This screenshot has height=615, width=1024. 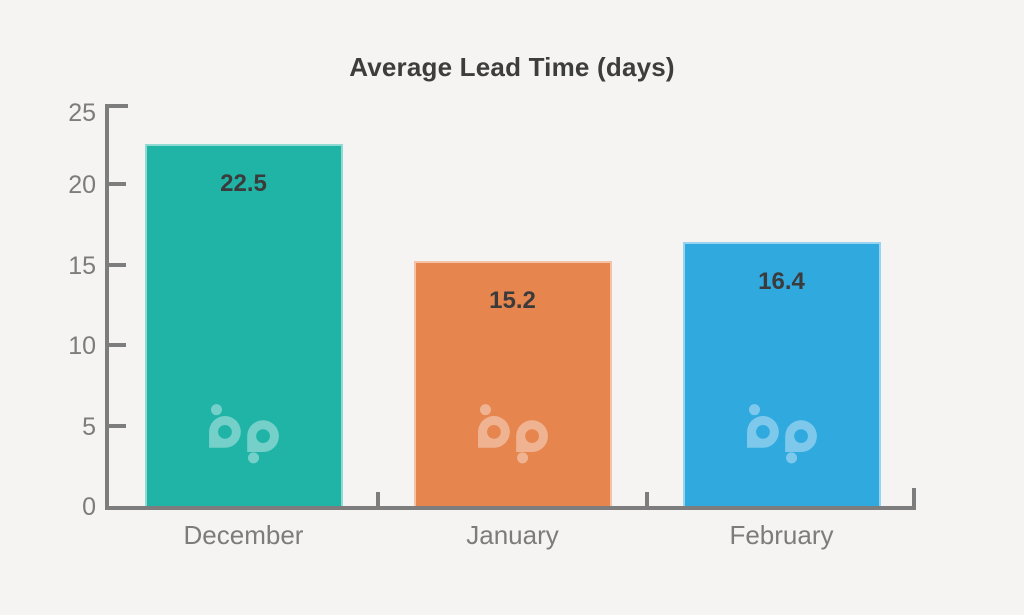 I want to click on y-tick-label: 10, so click(x=82, y=346).